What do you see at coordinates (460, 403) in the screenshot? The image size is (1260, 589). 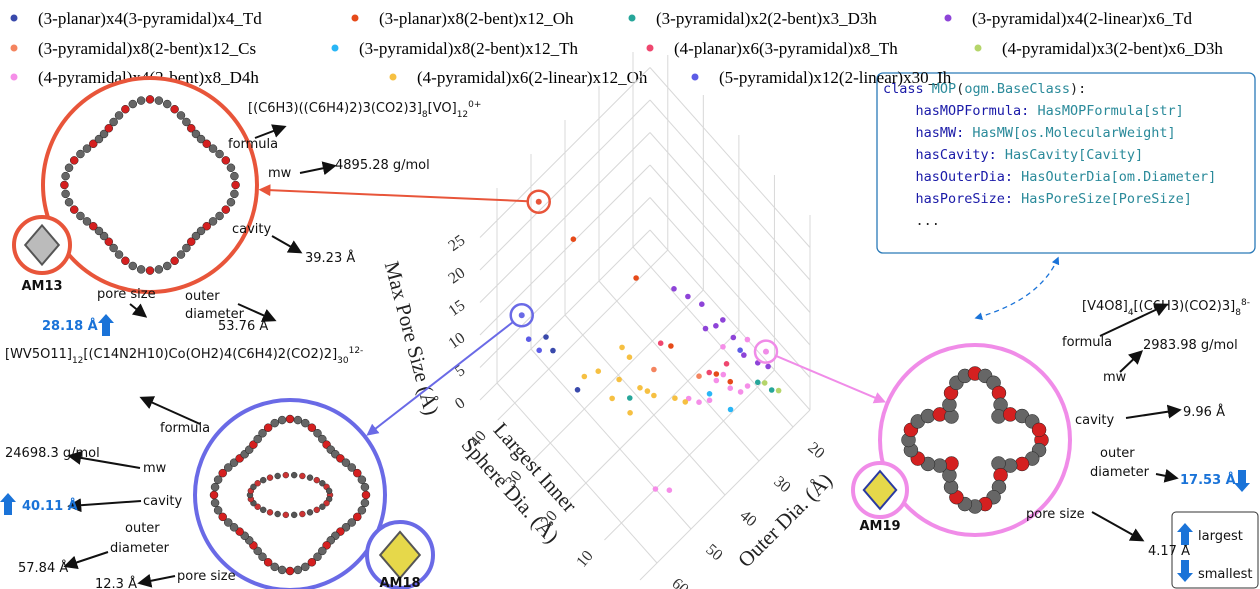 I see `z-tick-label: 0` at bounding box center [460, 403].